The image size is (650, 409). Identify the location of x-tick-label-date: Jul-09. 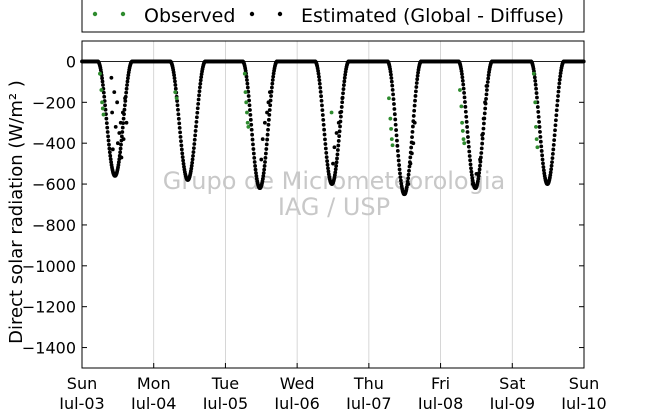
(512, 401).